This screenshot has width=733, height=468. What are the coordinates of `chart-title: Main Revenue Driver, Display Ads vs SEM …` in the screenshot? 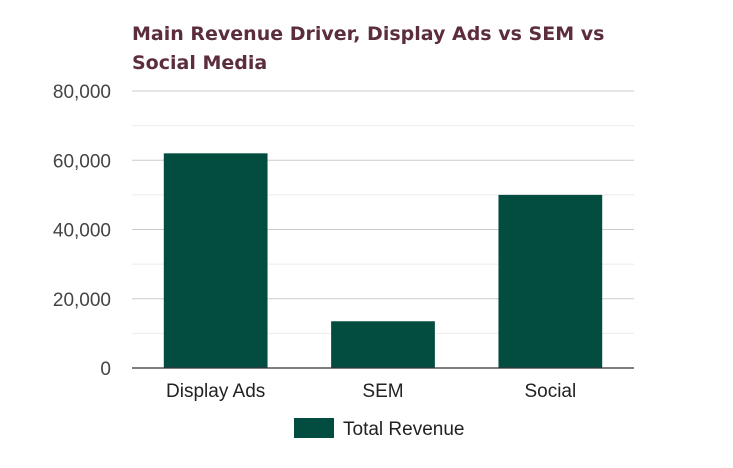 It's located at (368, 48).